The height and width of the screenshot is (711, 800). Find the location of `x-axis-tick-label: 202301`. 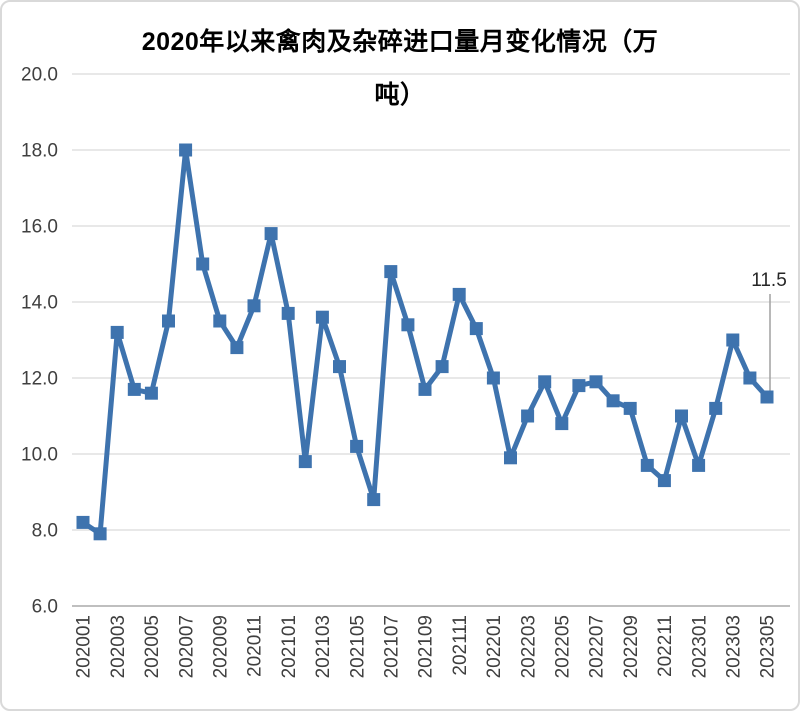

x-axis-tick-label: 202301 is located at coordinates (699, 646).